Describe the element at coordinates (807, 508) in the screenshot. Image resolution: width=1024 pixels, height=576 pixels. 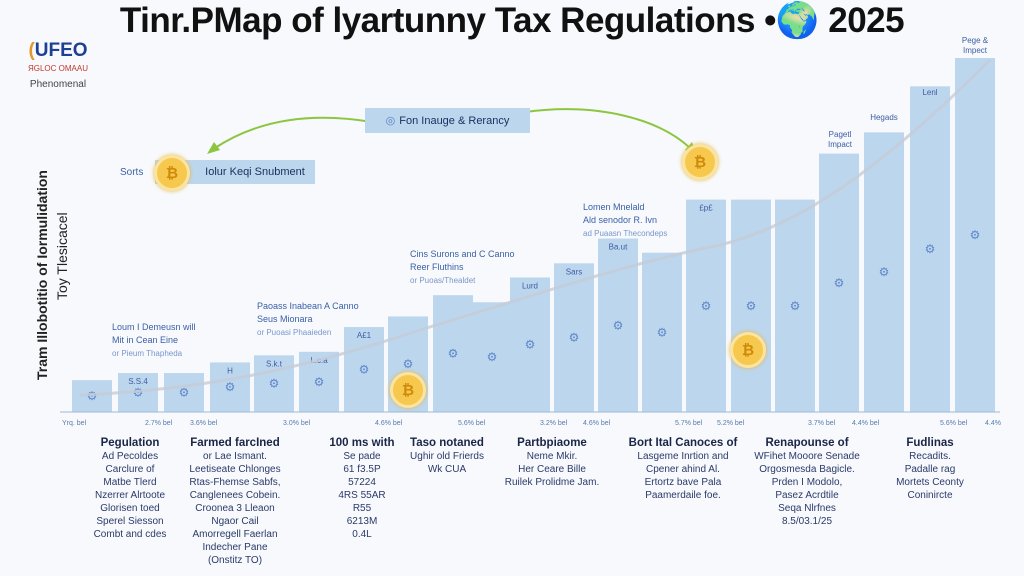
I see `column-line: Seqa Nlrfnes` at that location.